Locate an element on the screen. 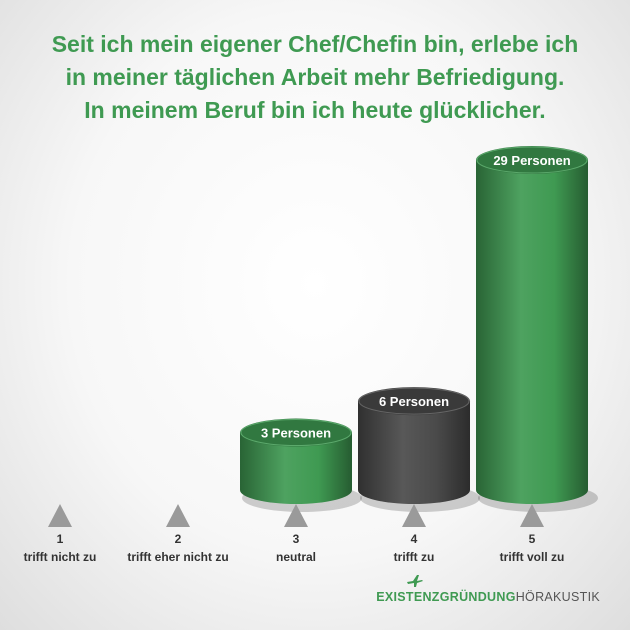 Image resolution: width=630 pixels, height=630 pixels. category-number: 5 is located at coordinates (532, 539).